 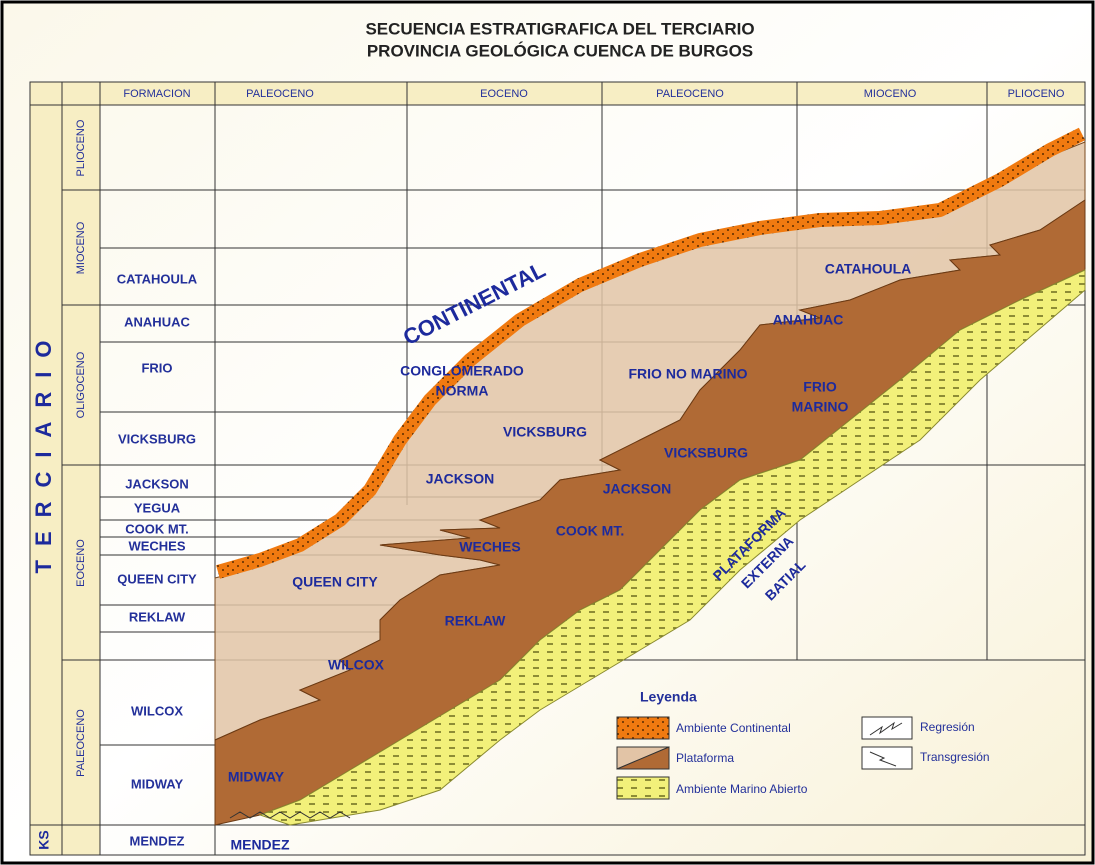 What do you see at coordinates (256, 777) in the screenshot?
I see `zone-label: MIDWAY` at bounding box center [256, 777].